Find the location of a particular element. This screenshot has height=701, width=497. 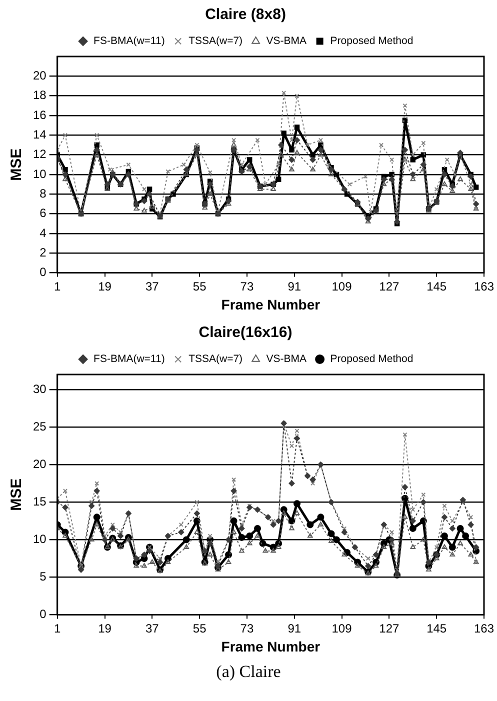

y-tick-label: 30 is located at coordinates (39, 389).